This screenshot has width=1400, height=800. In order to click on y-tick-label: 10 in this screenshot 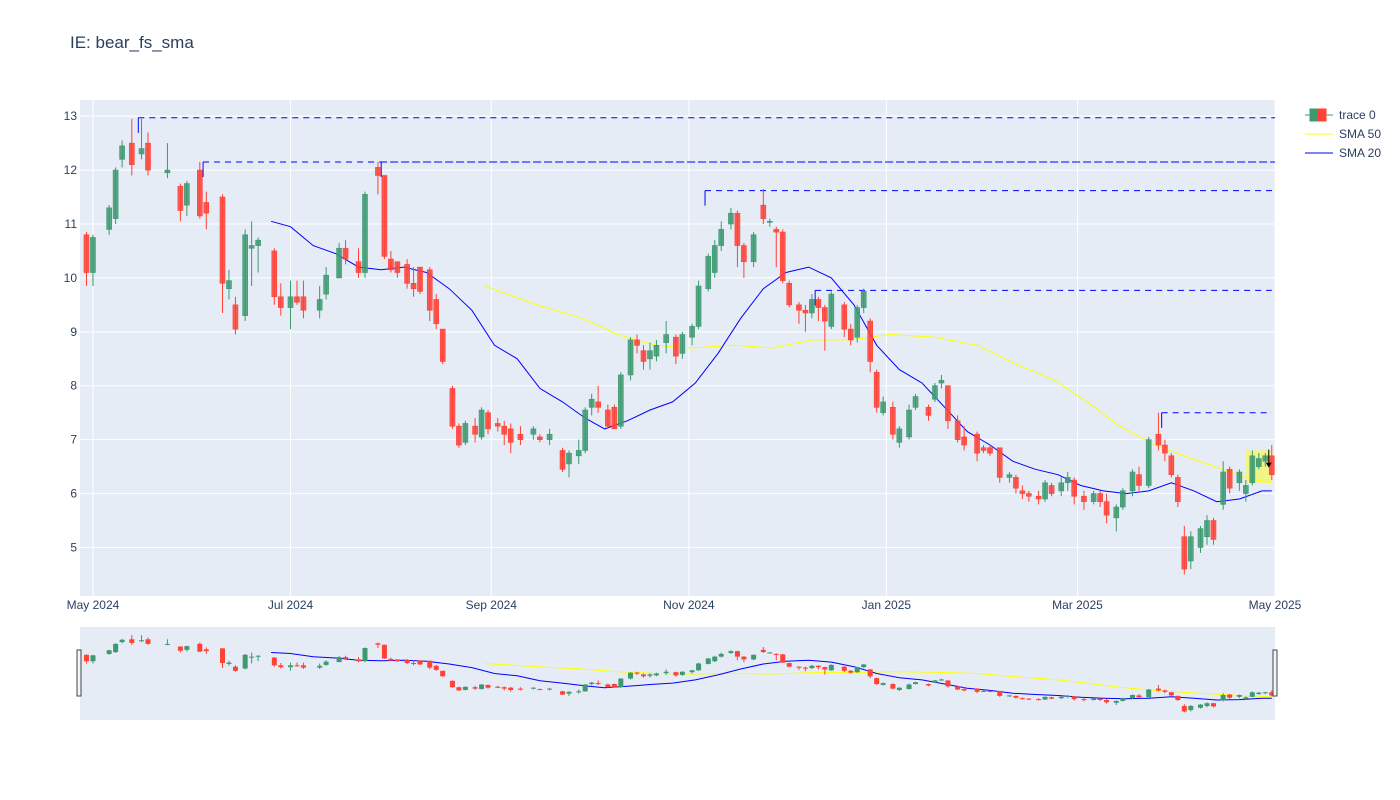, I will do `click(71, 278)`.